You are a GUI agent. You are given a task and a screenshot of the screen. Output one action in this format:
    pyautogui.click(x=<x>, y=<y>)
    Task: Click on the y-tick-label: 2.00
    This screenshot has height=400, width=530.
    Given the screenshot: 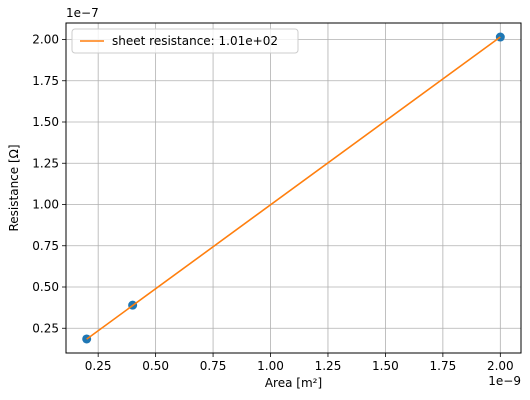 What is the action you would take?
    pyautogui.click(x=45, y=40)
    